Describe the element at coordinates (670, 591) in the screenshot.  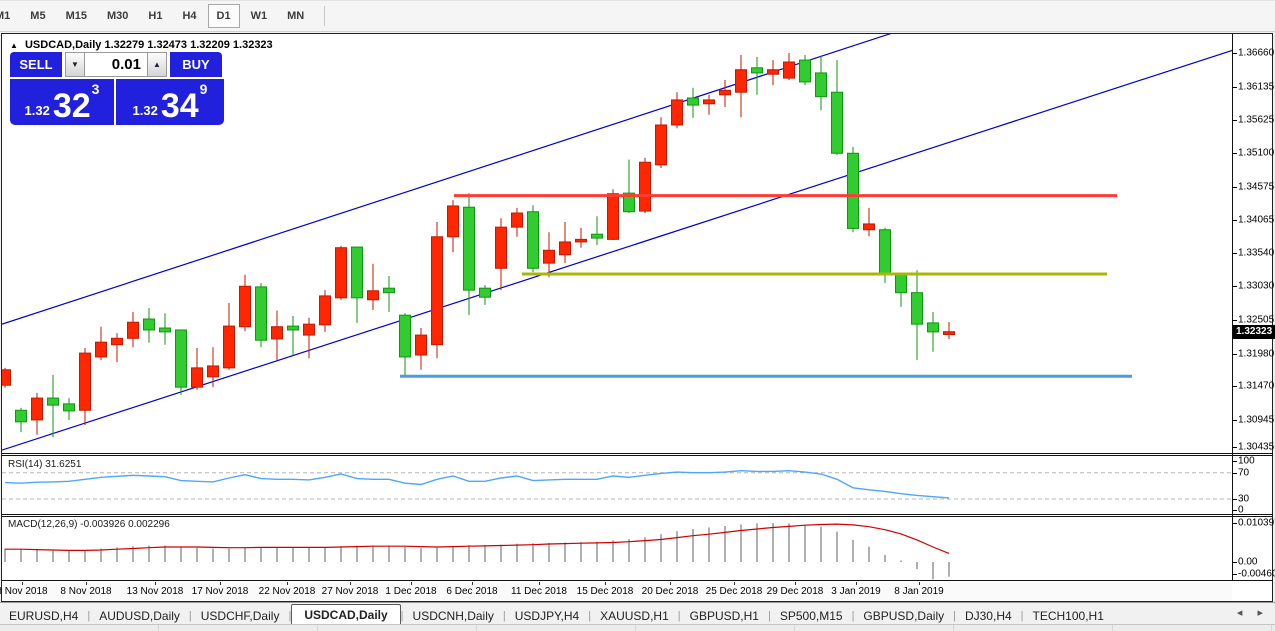
I see `date-axis-label: 20 Dec 2018` at that location.